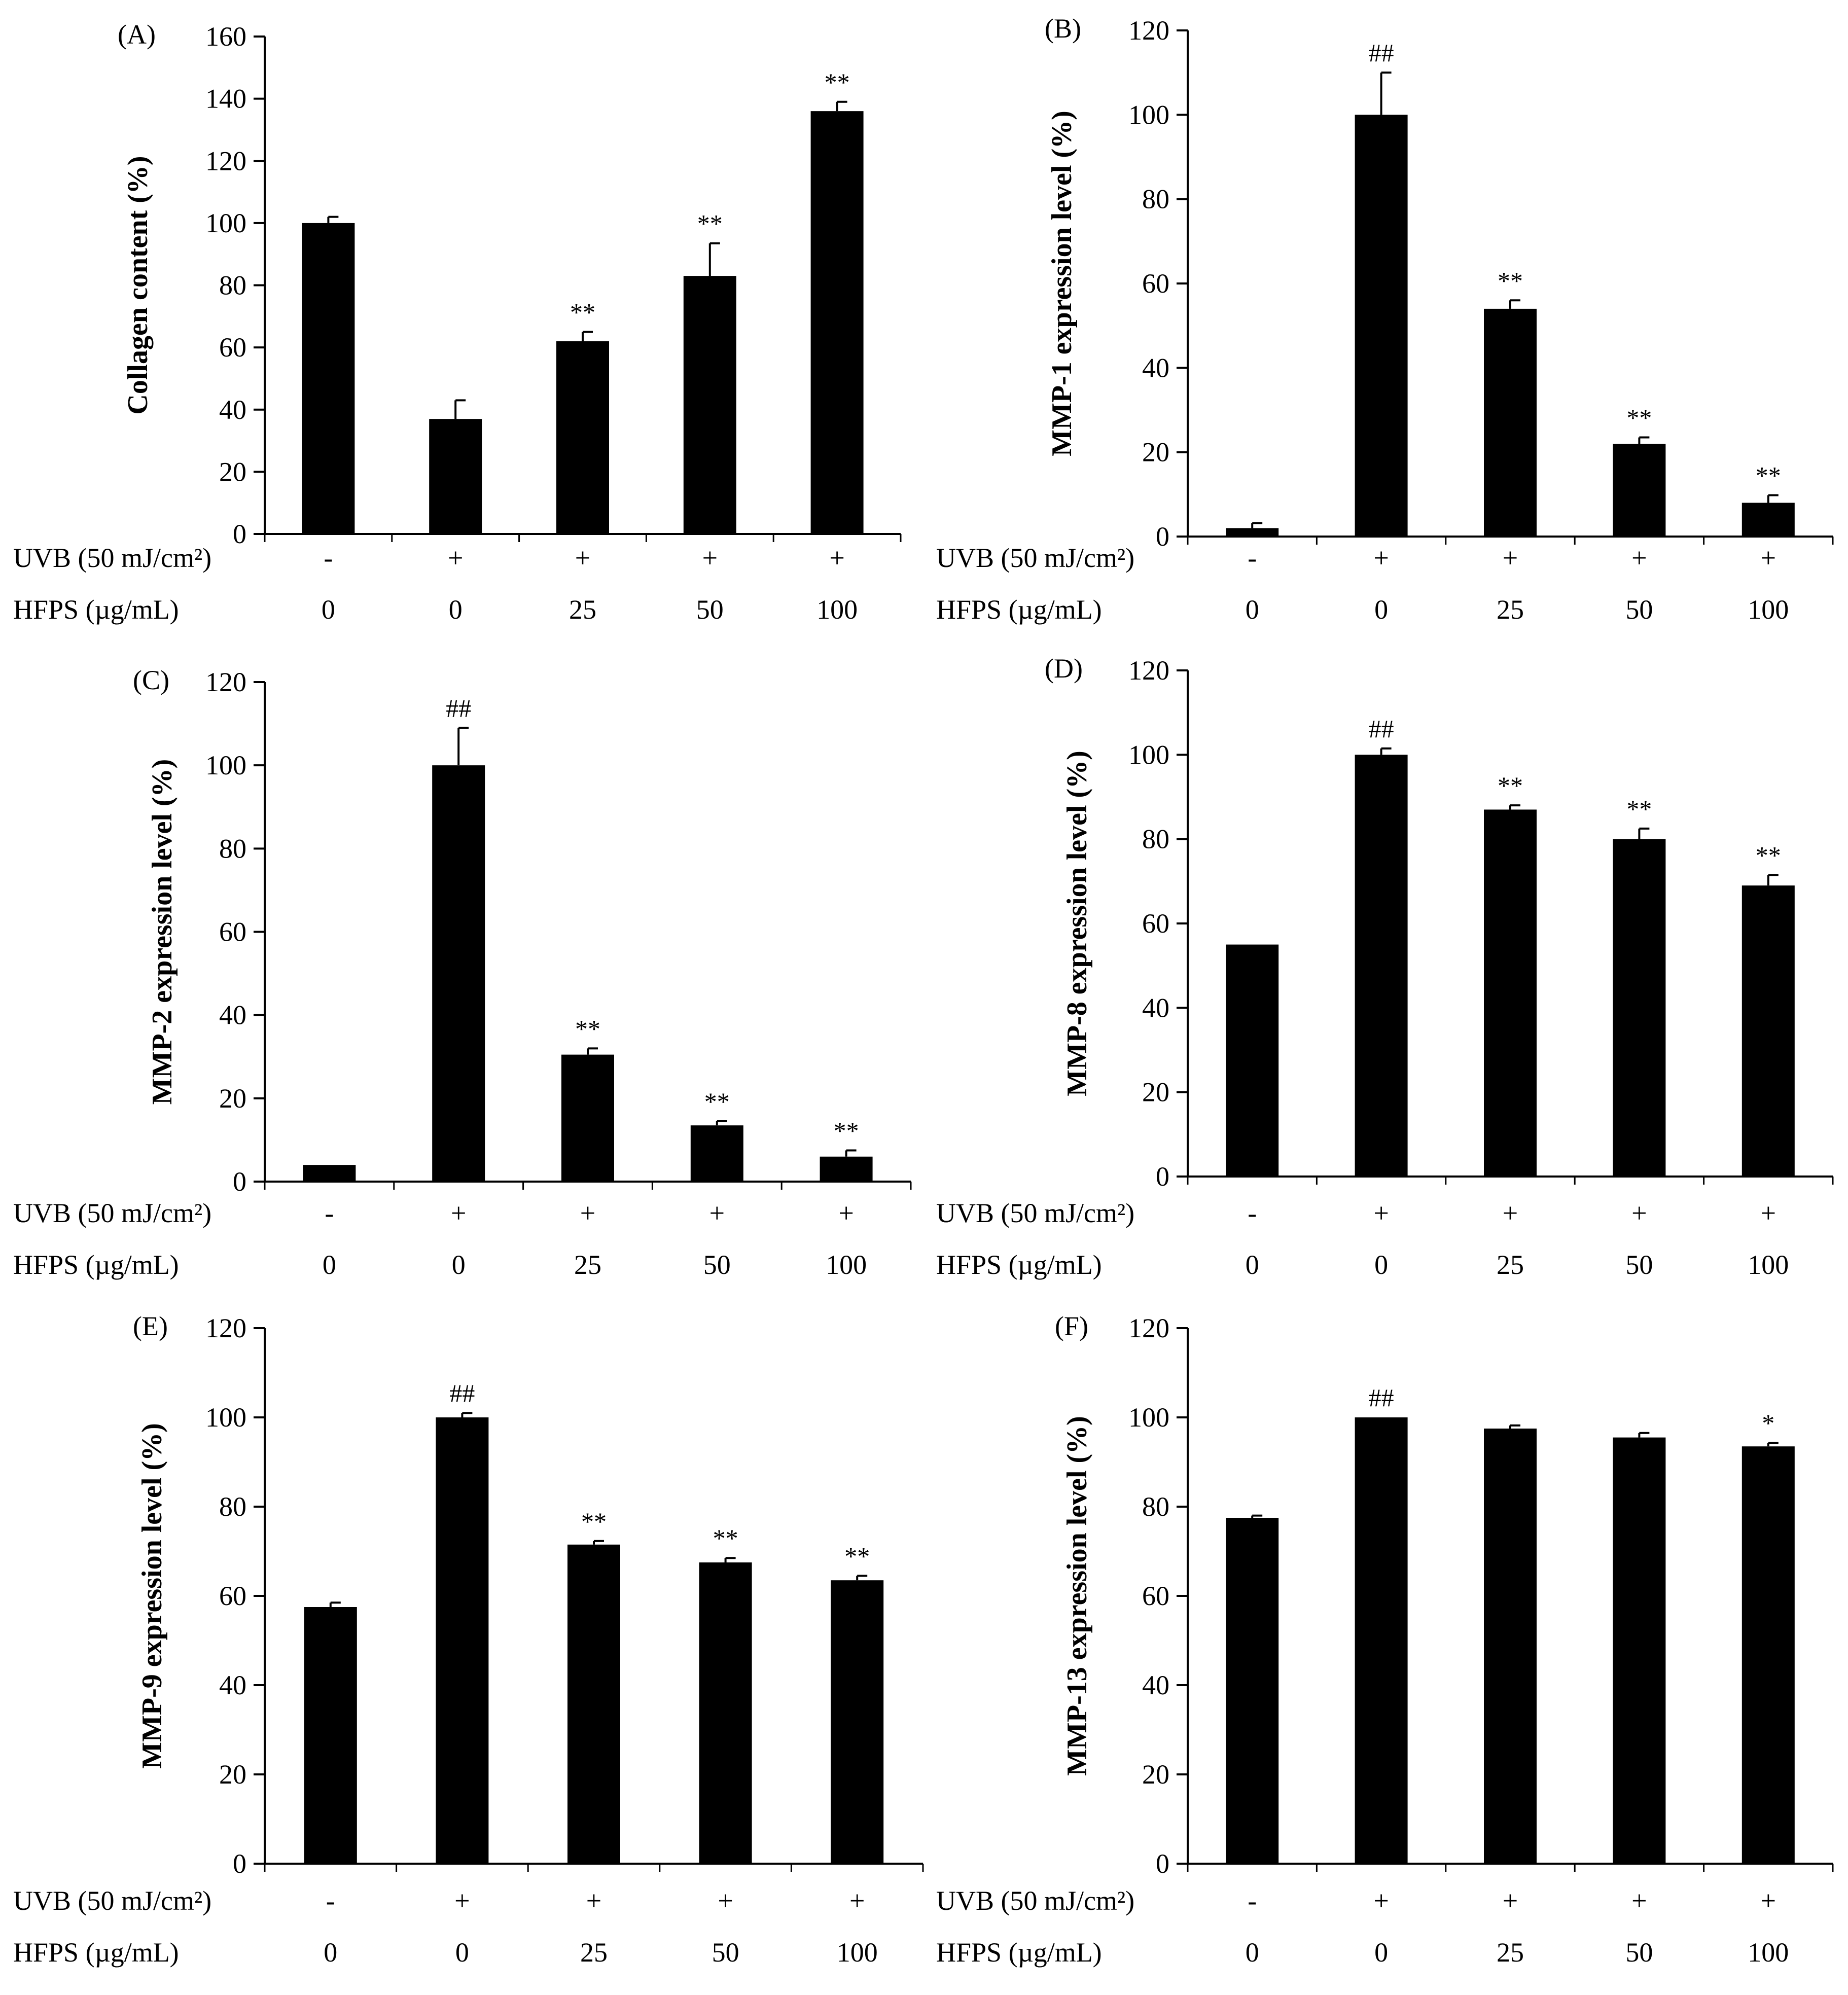 This screenshot has height=1995, width=1848. I want to click on panel-label: (F), so click(1071, 1326).